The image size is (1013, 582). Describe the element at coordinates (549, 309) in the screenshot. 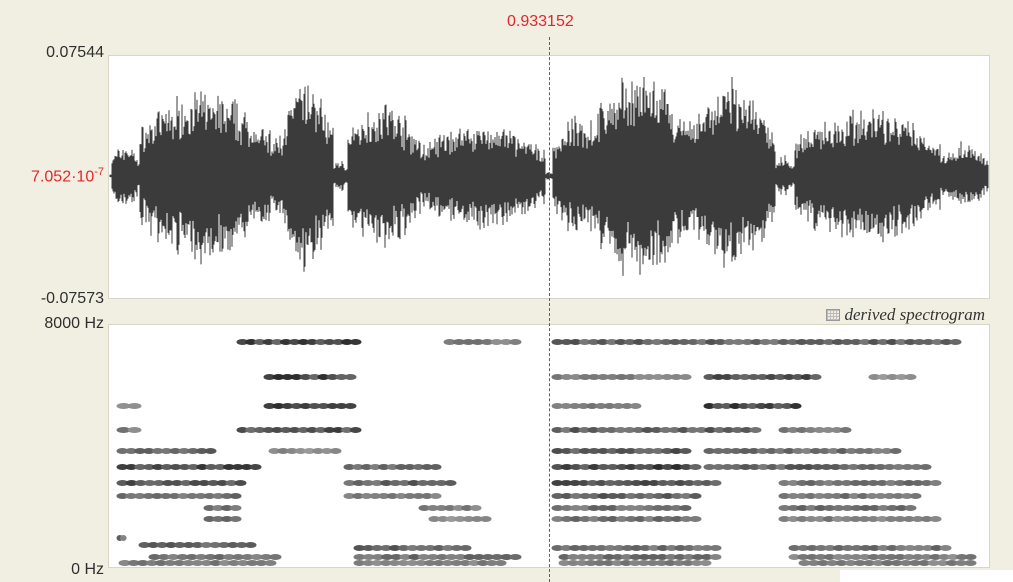

I see `cursor-line` at that location.